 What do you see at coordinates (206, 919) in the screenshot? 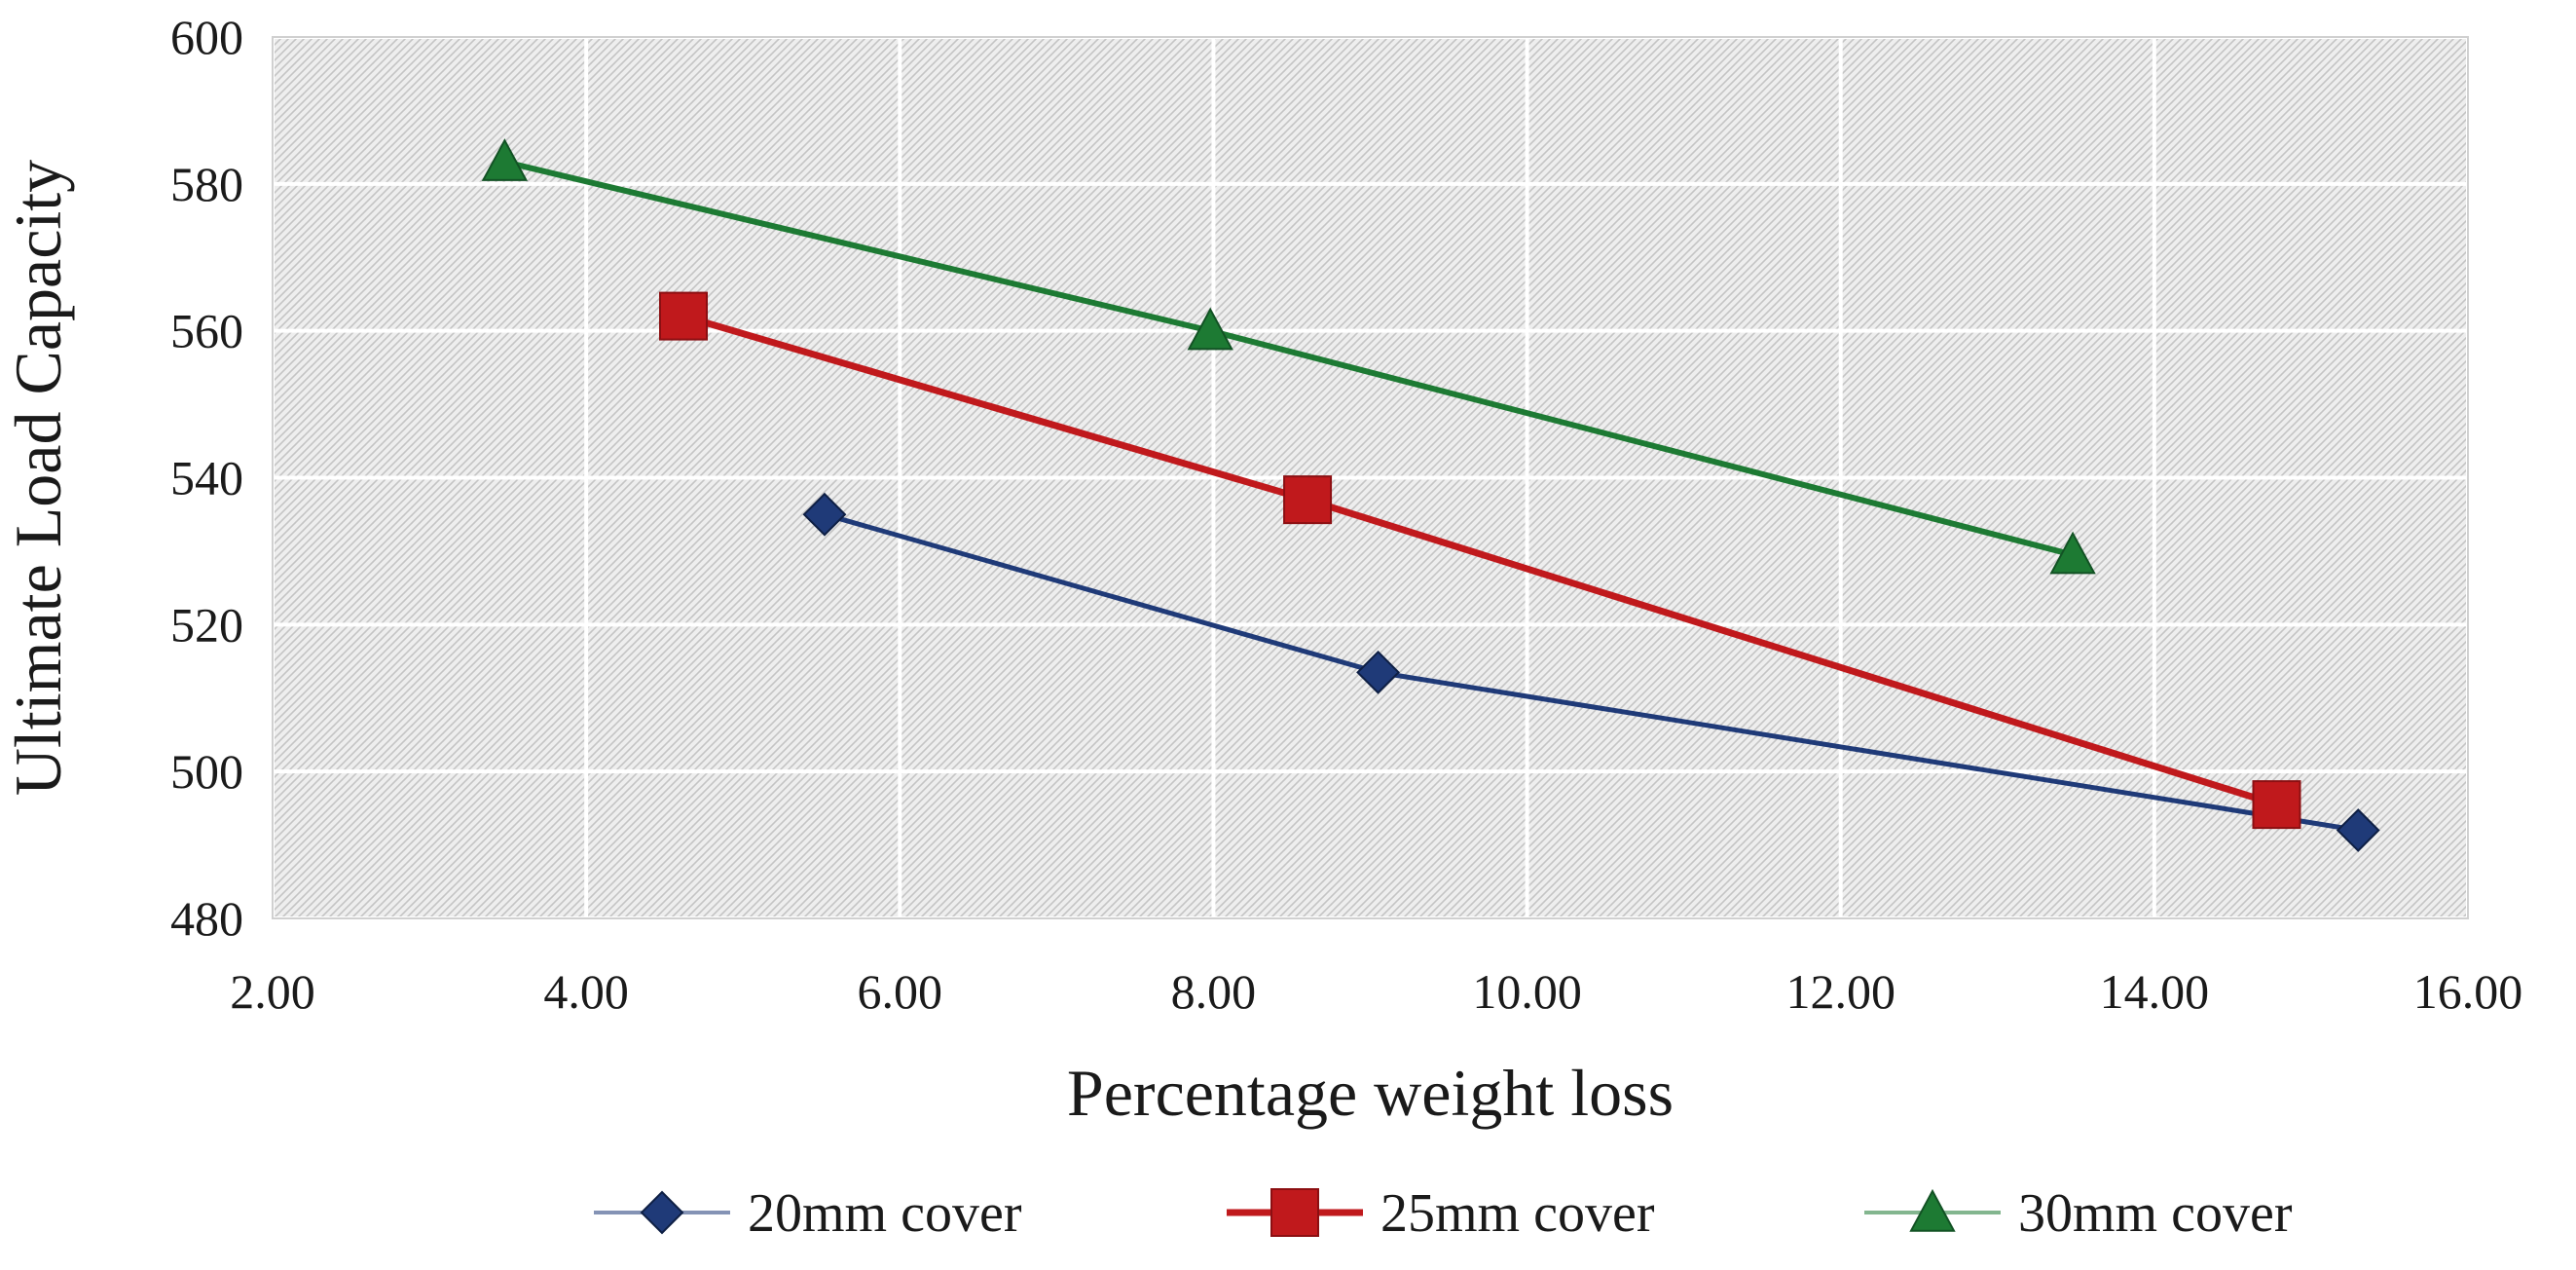
I see `y-tick-label: 480` at bounding box center [206, 919].